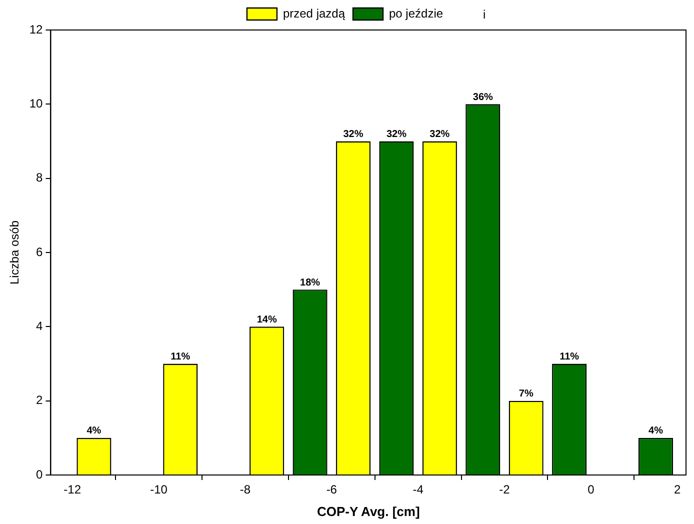 This screenshot has height=524, width=694. Describe the element at coordinates (314, 13) in the screenshot. I see `legend-label: przed jazdą` at that location.